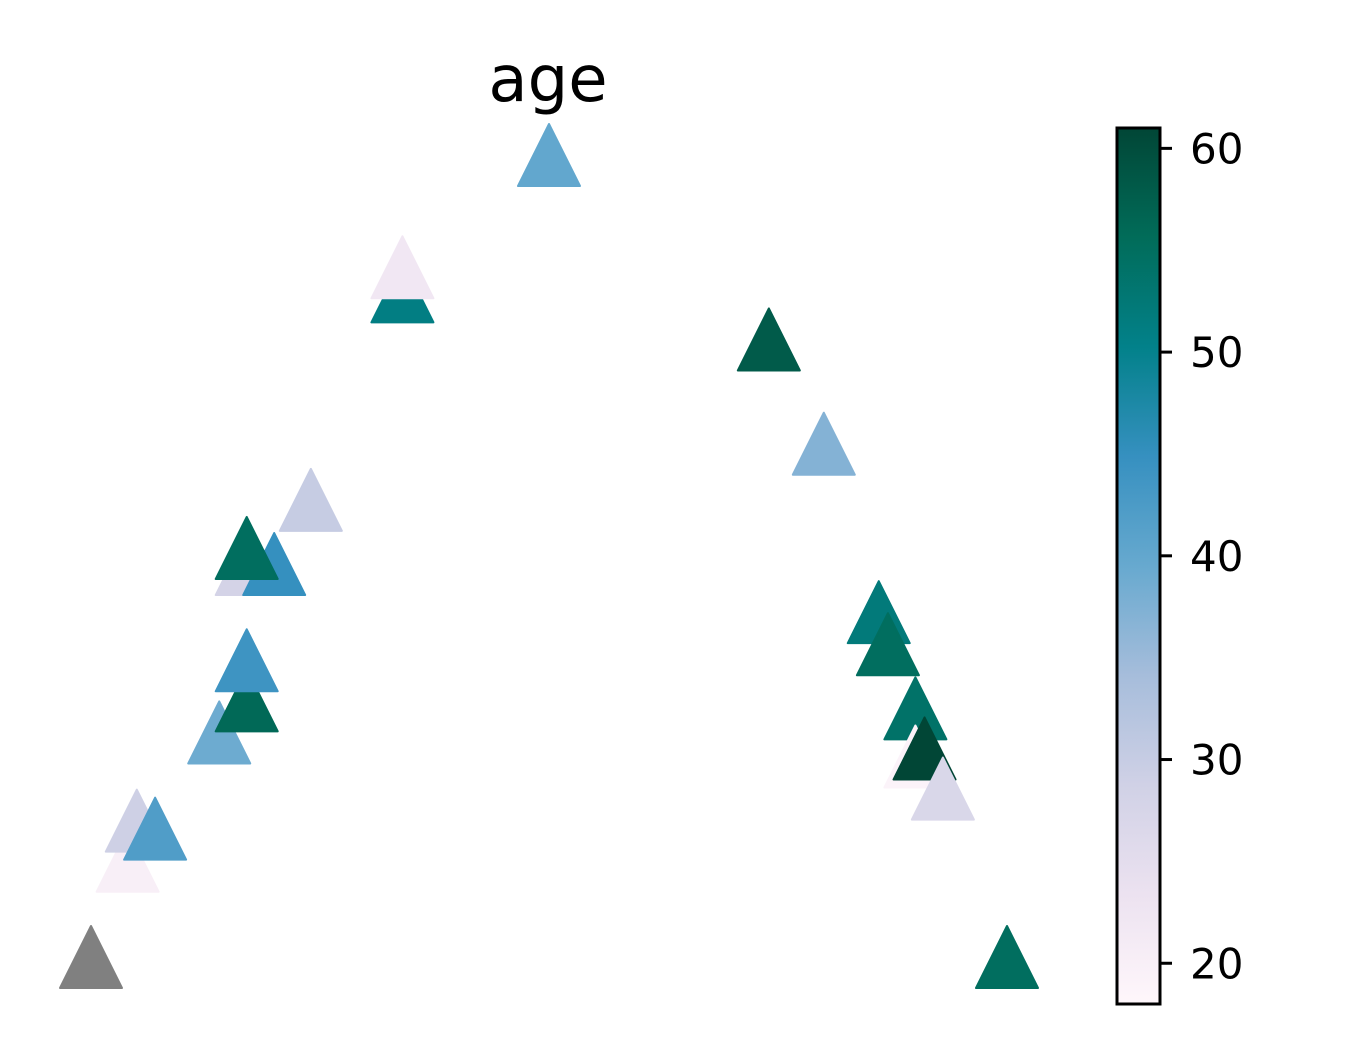 Image resolution: width=1350 pixels, height=1050 pixels. Describe the element at coordinates (1216, 556) in the screenshot. I see `colorbar-tick-label: 40` at that location.